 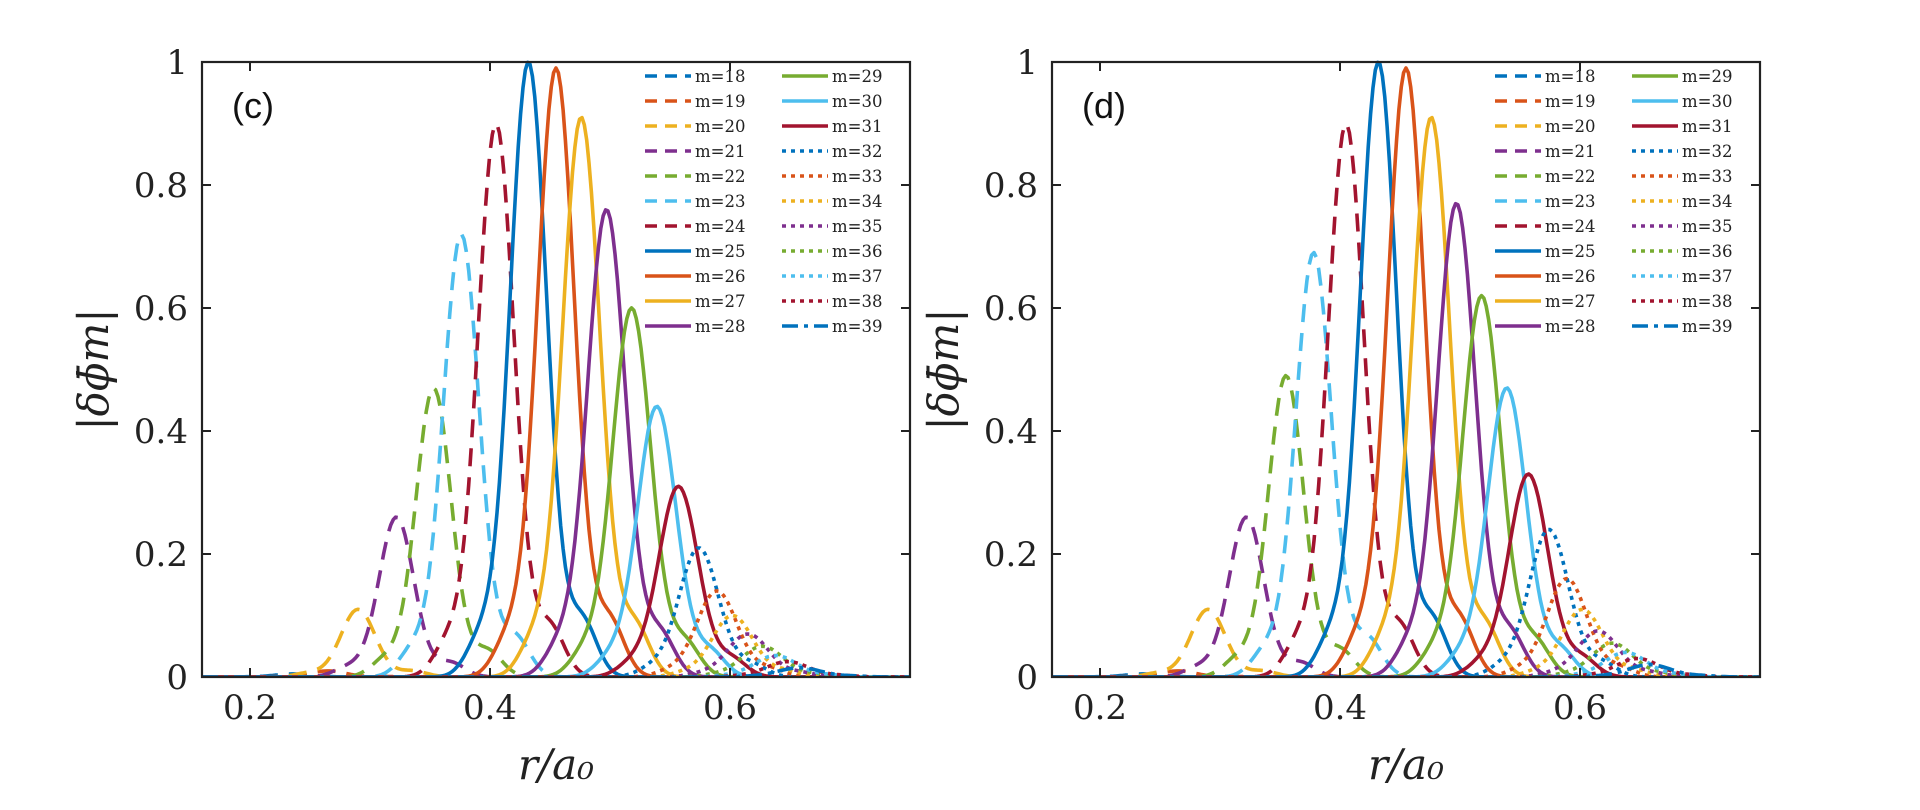 I want to click on legend-entry: m=19, so click(x=720, y=101).